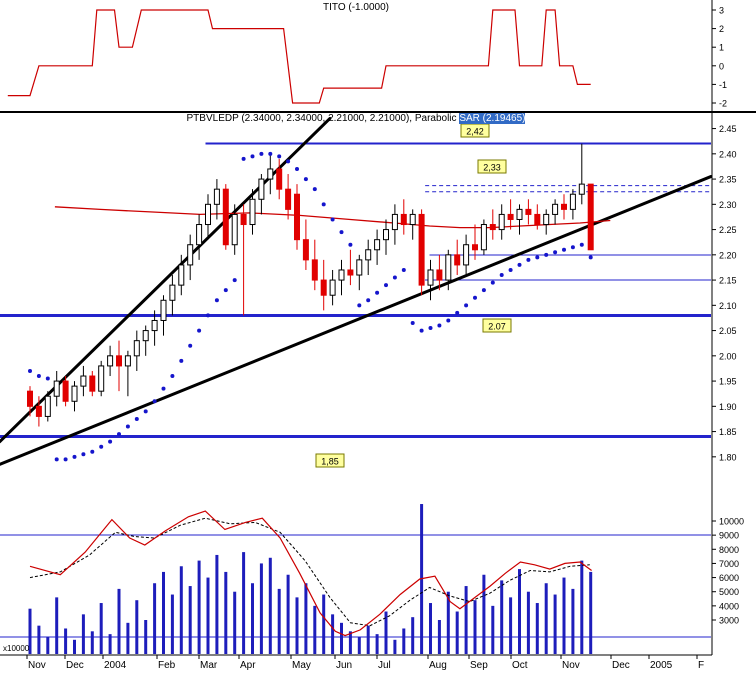 This screenshot has width=756, height=675. What do you see at coordinates (728, 129) in the screenshot?
I see `svg-text: 2.45` at bounding box center [728, 129].